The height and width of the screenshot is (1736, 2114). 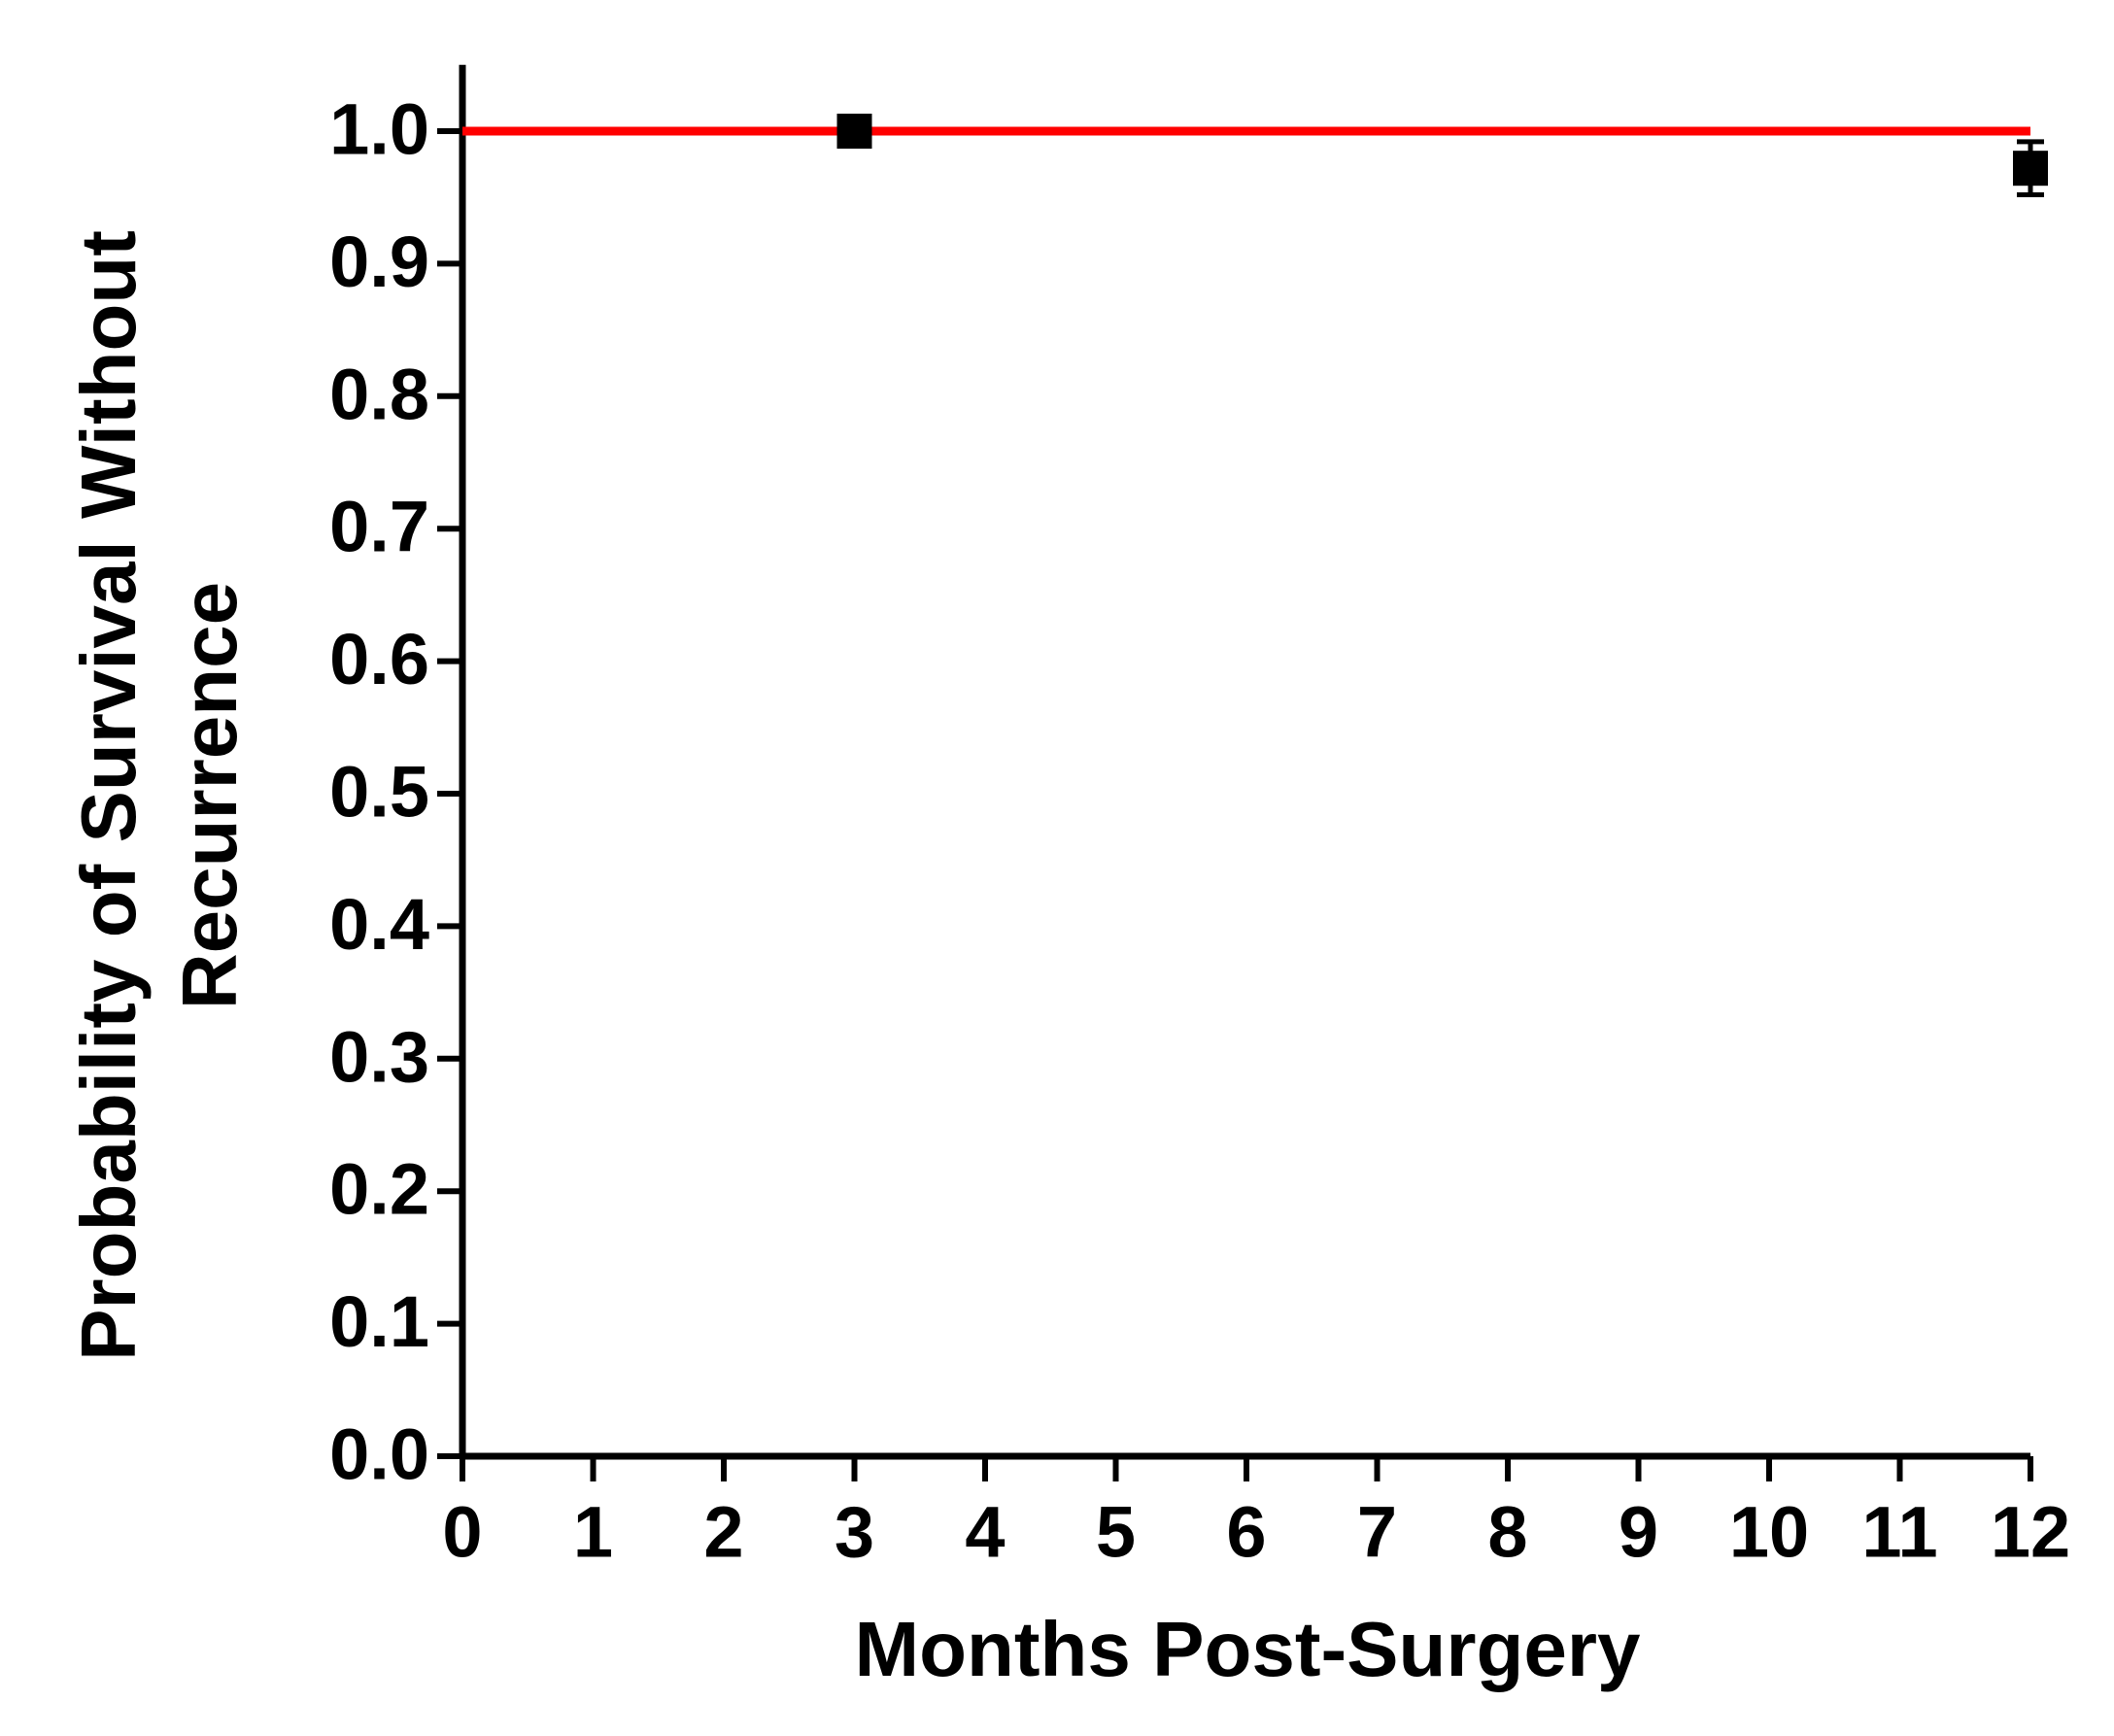 I want to click on y-tick-label: 0.2, so click(x=379, y=1189).